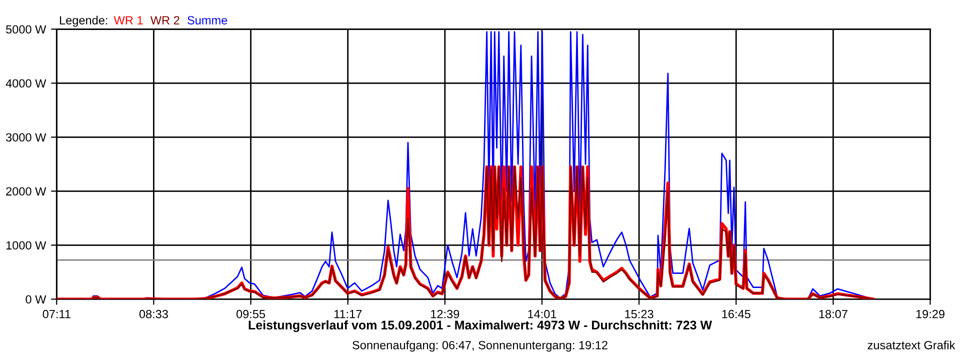  I want to click on y-tick-label: 0 W, so click(36, 299).